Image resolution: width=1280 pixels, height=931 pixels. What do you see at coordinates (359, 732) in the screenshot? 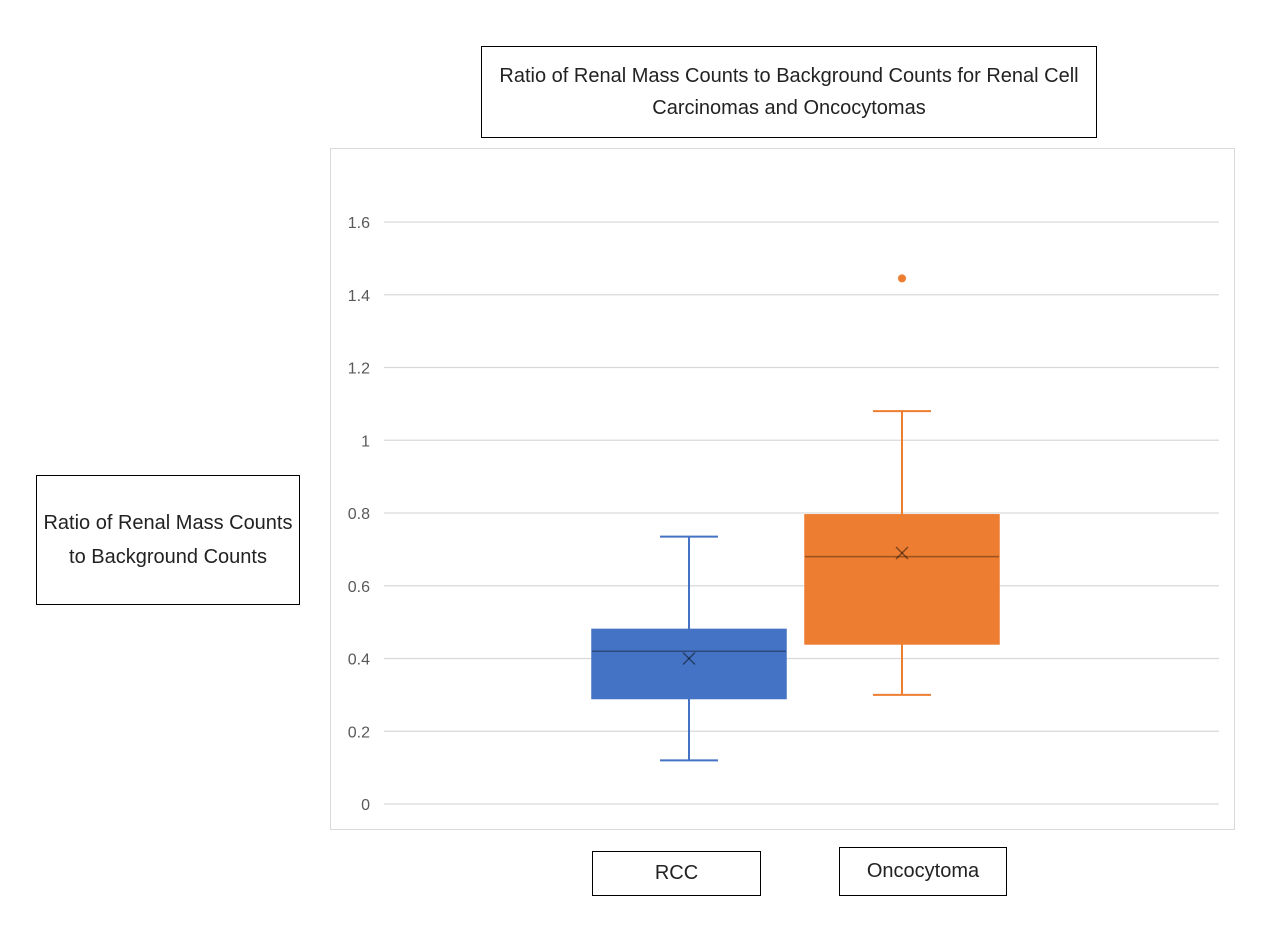
I see `y-tick-label: 0.2` at bounding box center [359, 732].